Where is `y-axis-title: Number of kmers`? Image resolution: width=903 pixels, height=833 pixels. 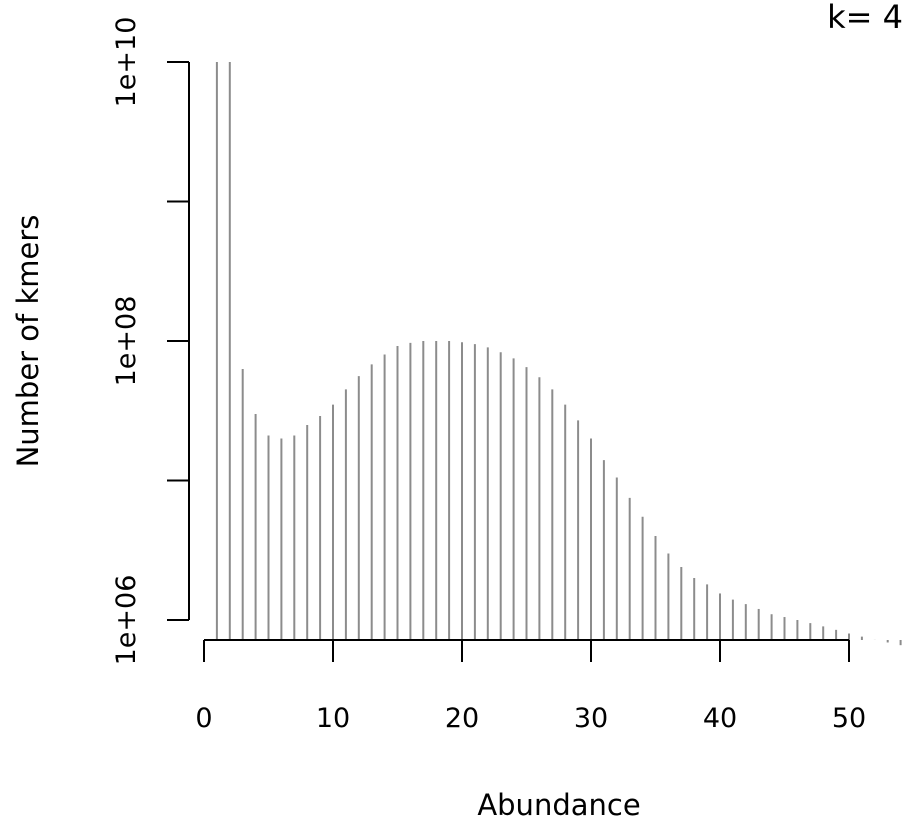
y-axis-title: Number of kmers is located at coordinates (28, 341).